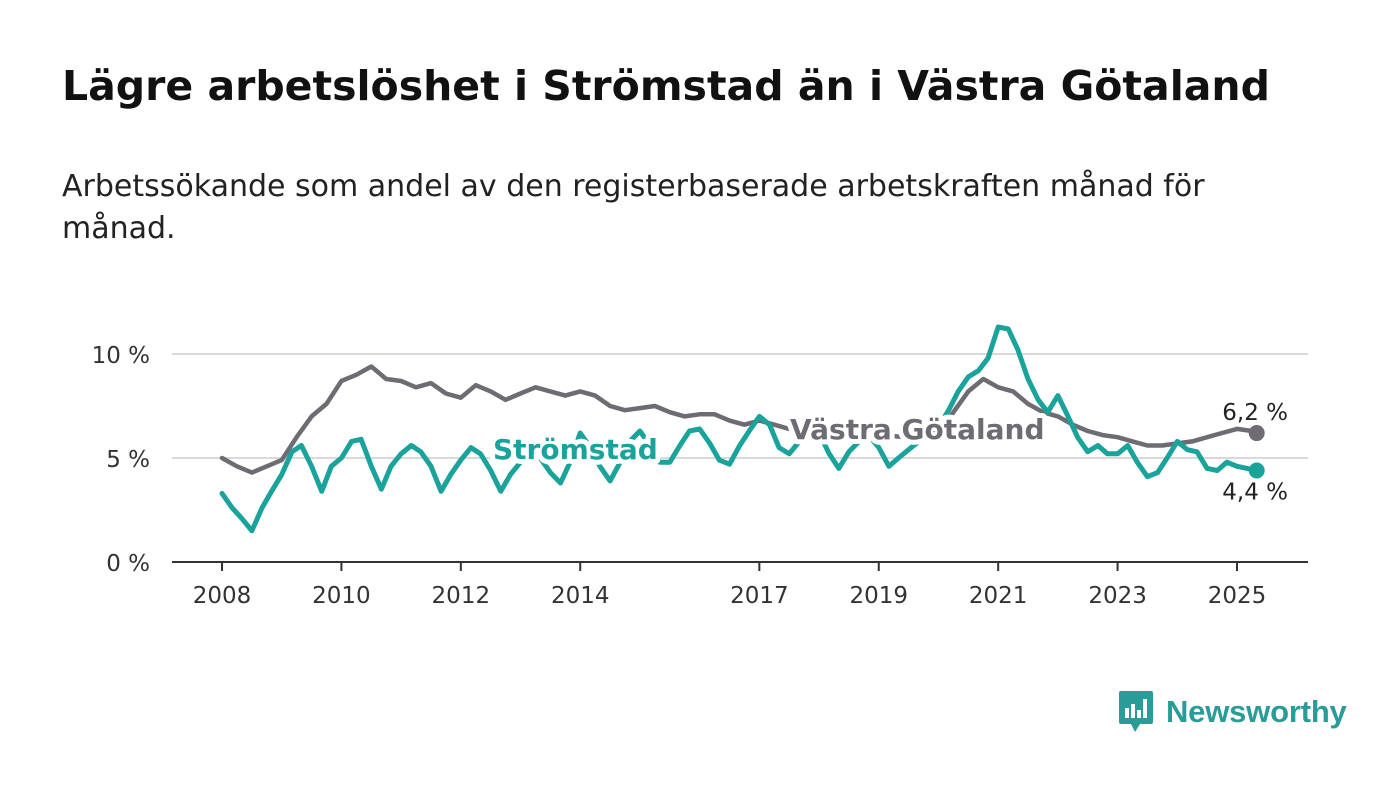 This screenshot has height=794, width=1400. Describe the element at coordinates (878, 596) in the screenshot. I see `x-tick-label: 2019` at that location.